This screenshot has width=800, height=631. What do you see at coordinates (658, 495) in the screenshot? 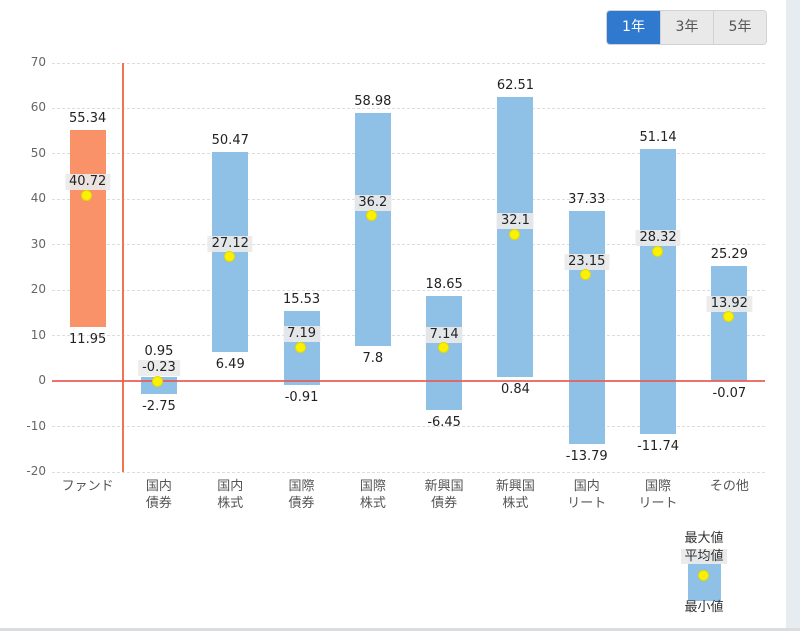
I see `x-axis-category-label: 国際 リート` at bounding box center [658, 495].